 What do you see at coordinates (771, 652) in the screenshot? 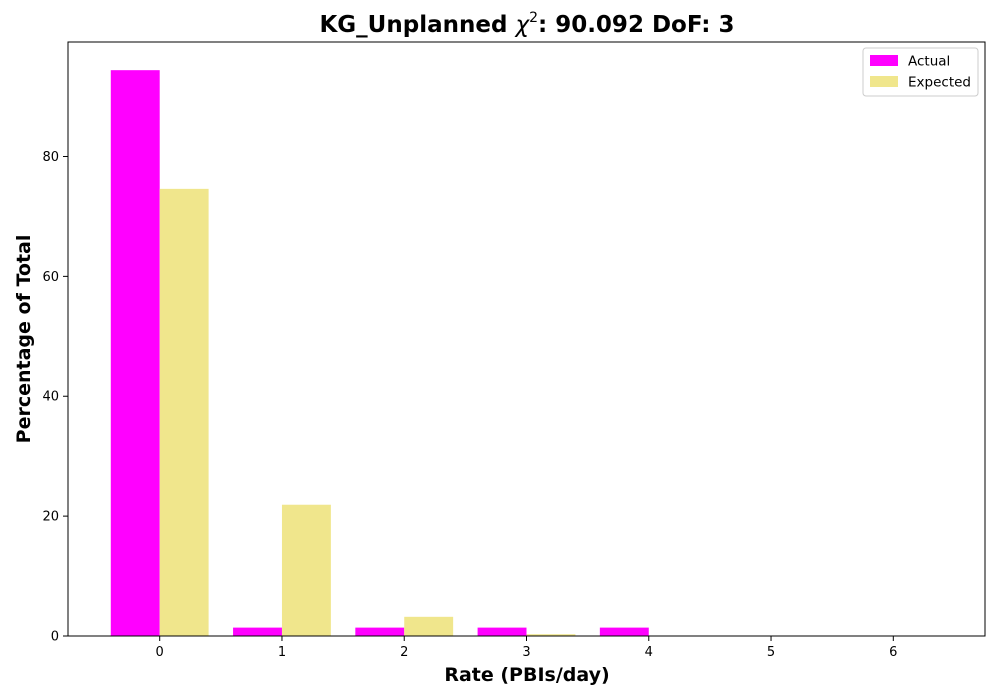
I see `x-tick-label: 5` at bounding box center [771, 652].